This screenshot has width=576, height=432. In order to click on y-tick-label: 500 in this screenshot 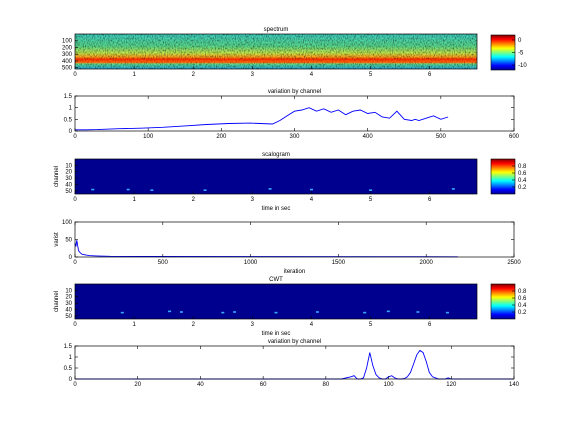, I will do `click(67, 69)`.